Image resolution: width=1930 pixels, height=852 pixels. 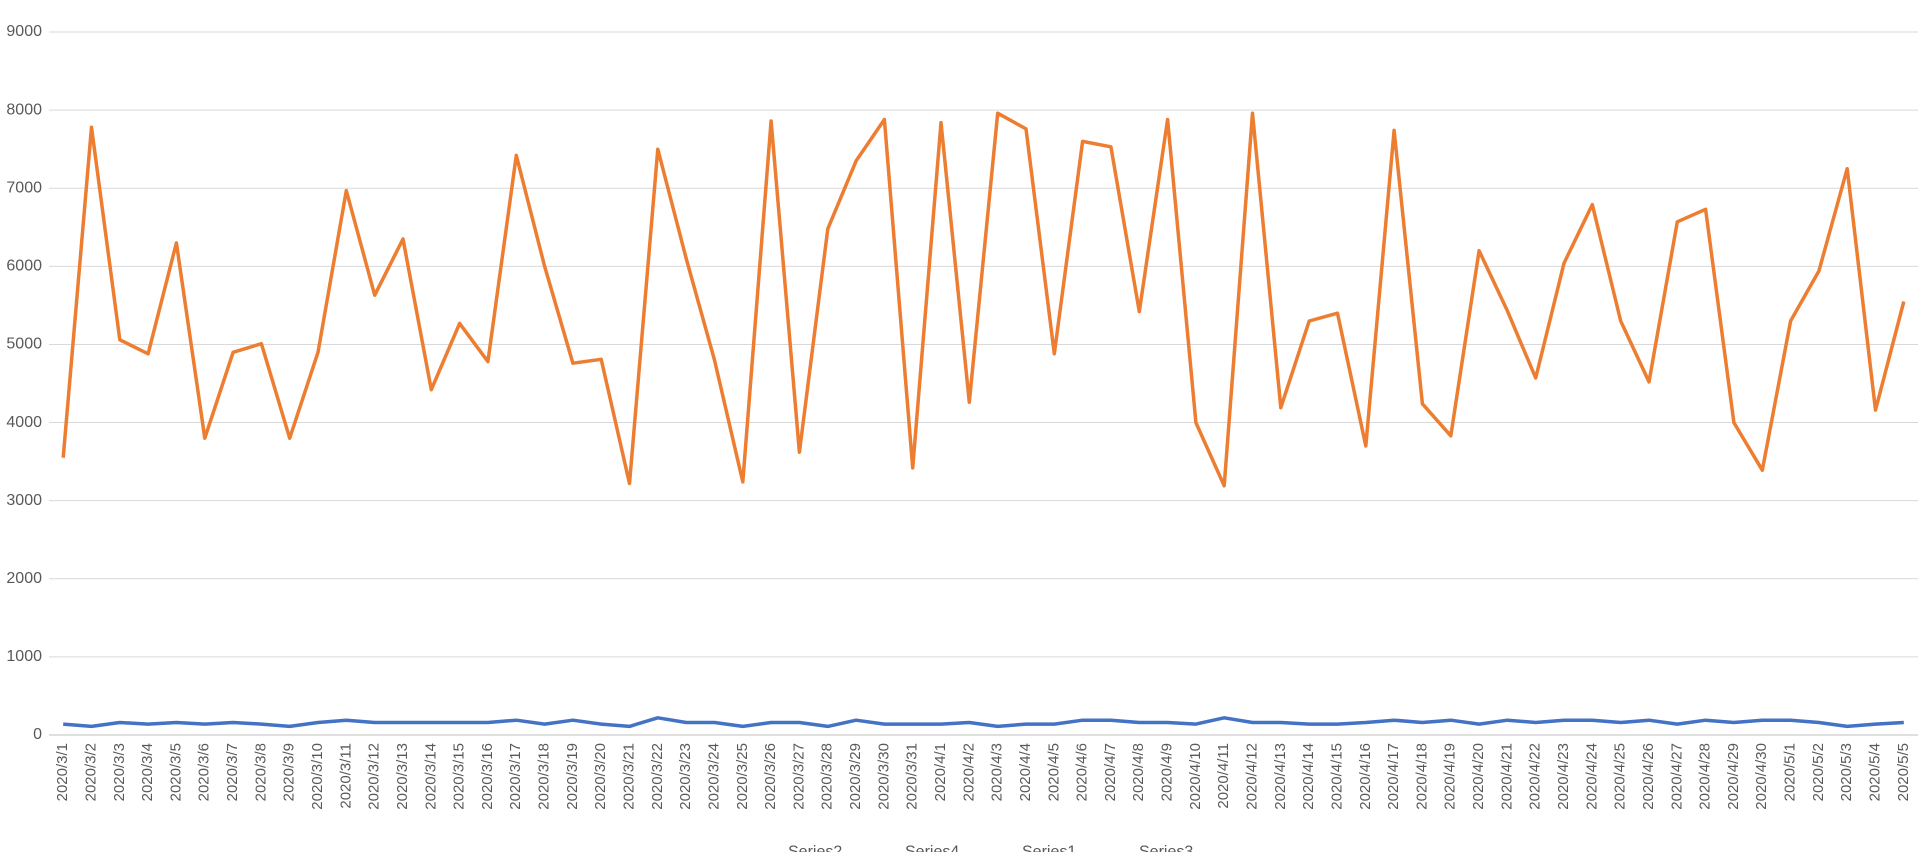 I want to click on x-tick-label: 2020/3/27, so click(x=798, y=776).